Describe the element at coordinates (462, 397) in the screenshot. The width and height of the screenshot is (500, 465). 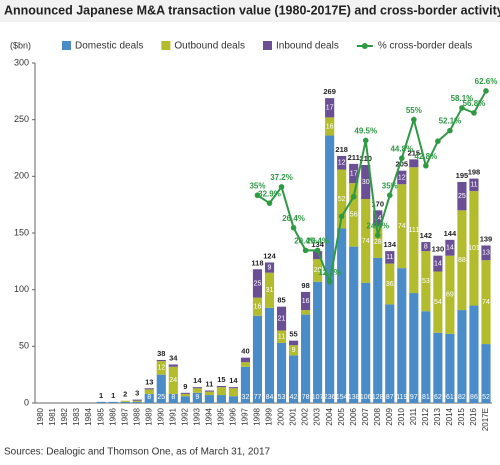
I see `segment-label: 82` at that location.